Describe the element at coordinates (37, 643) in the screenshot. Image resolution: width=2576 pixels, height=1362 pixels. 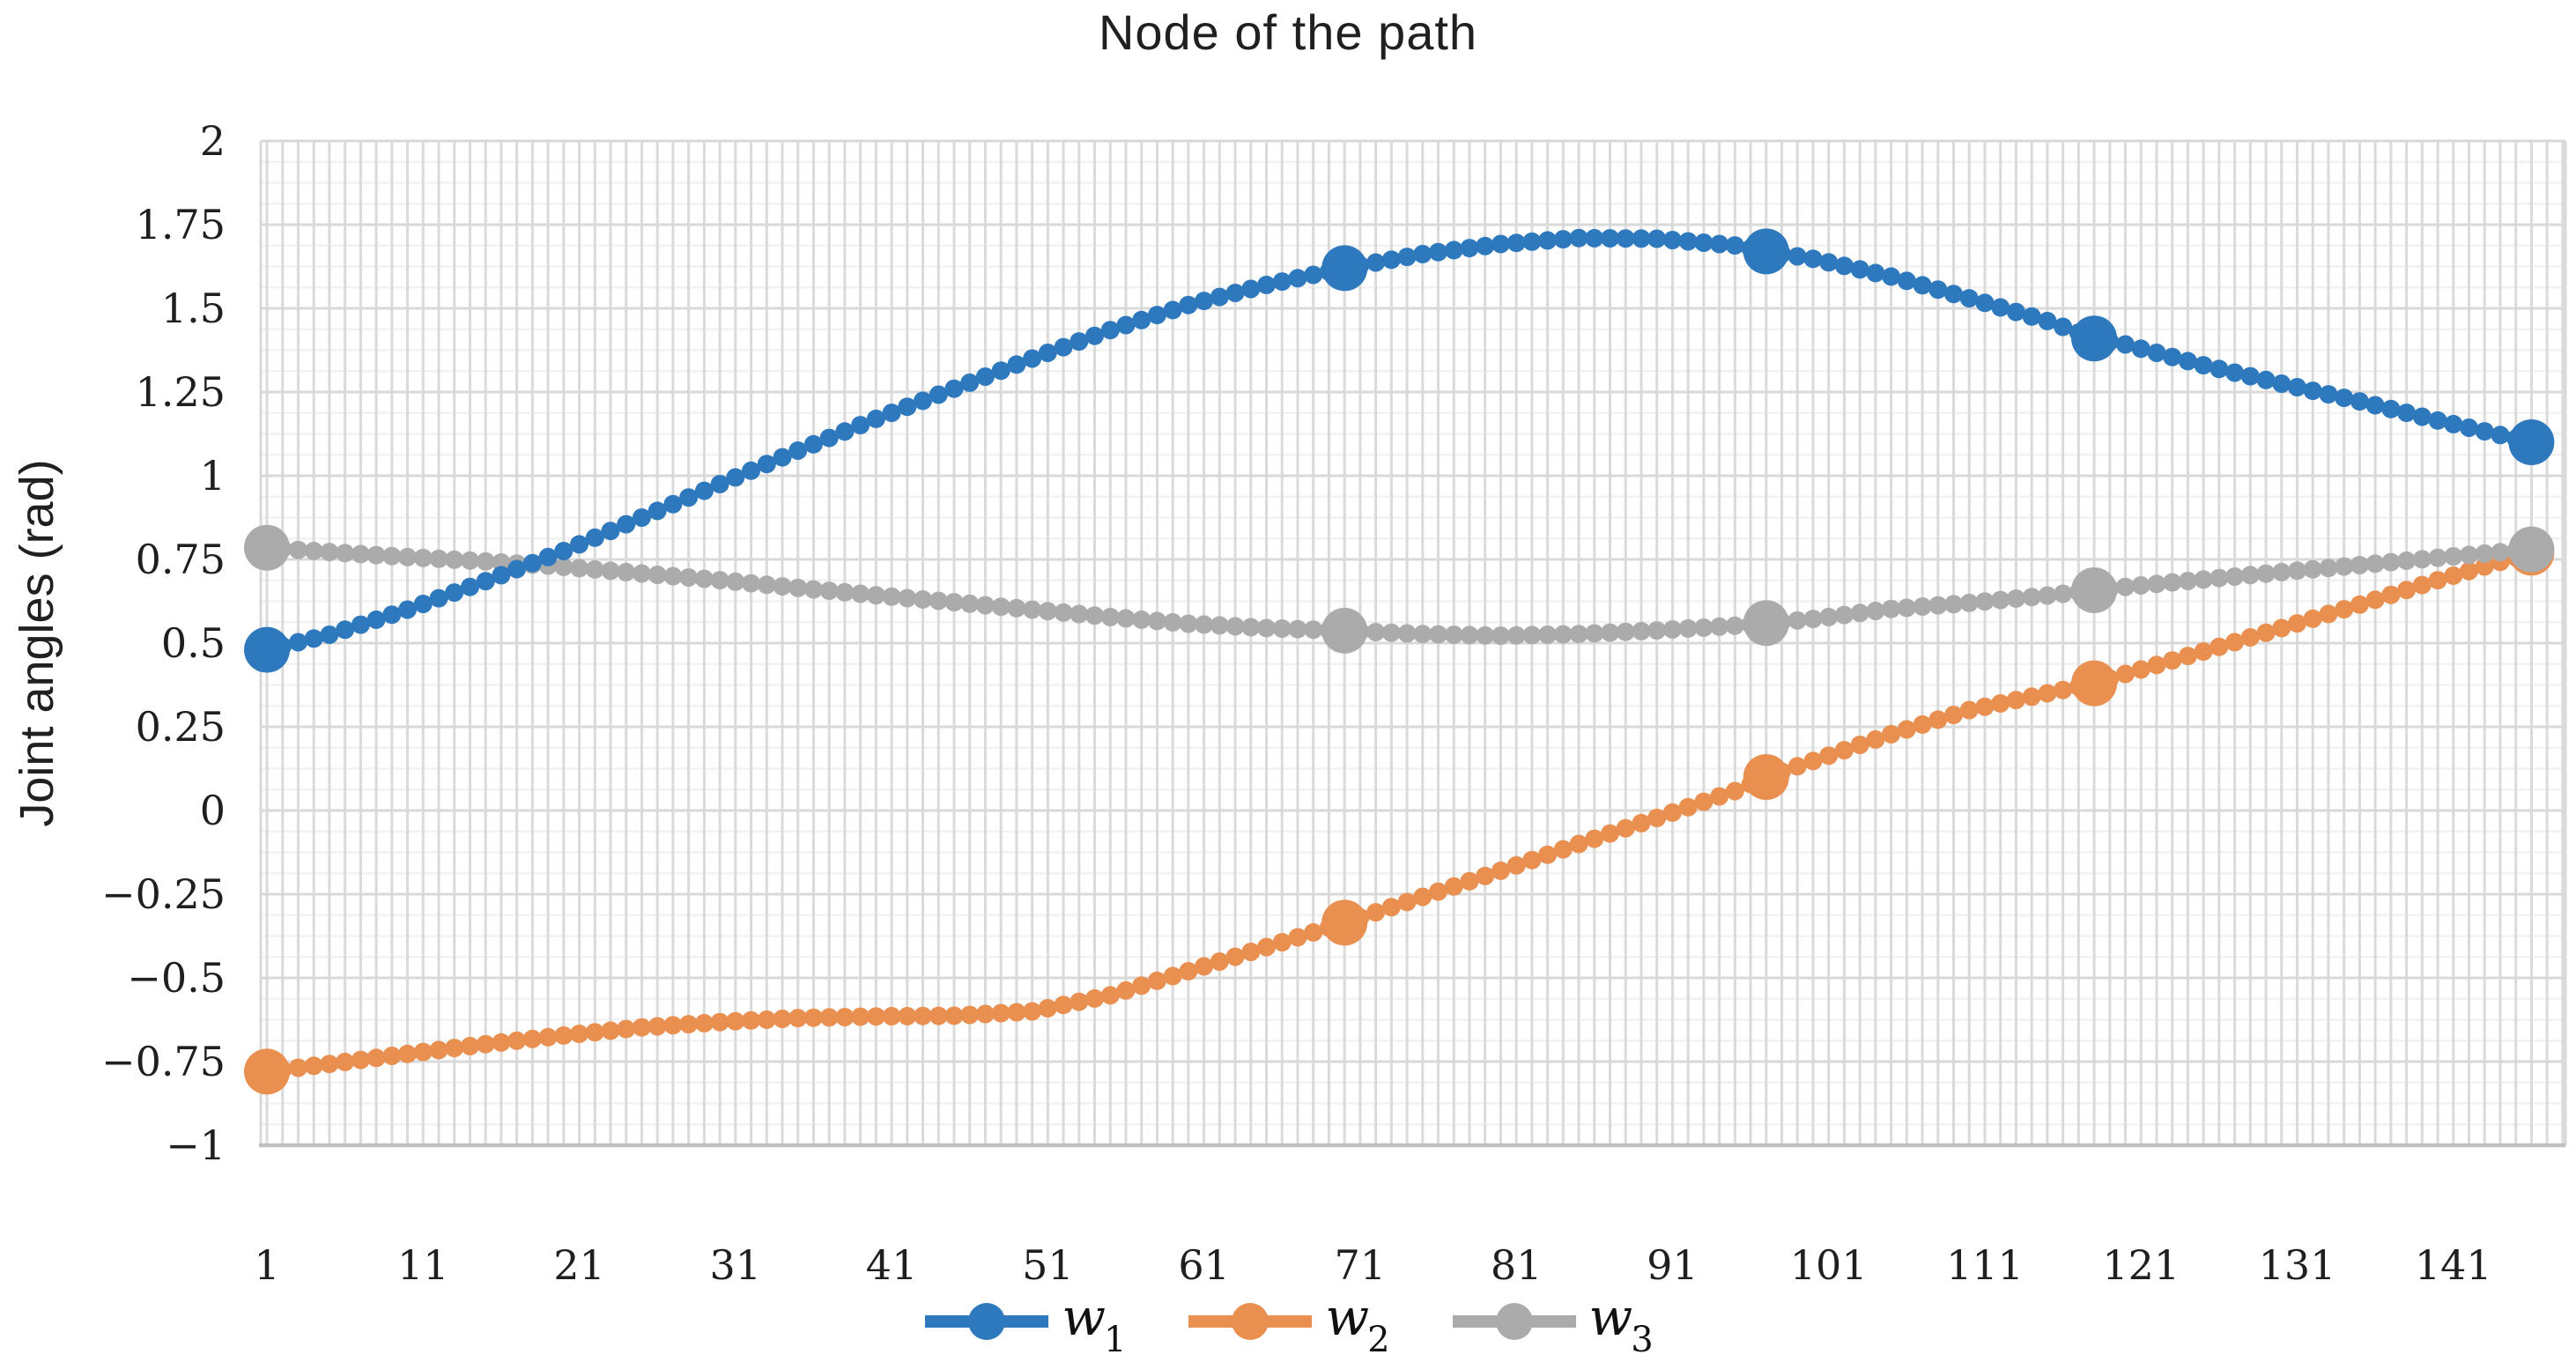
I see `y-axis-title: Joint angles (rad)` at that location.